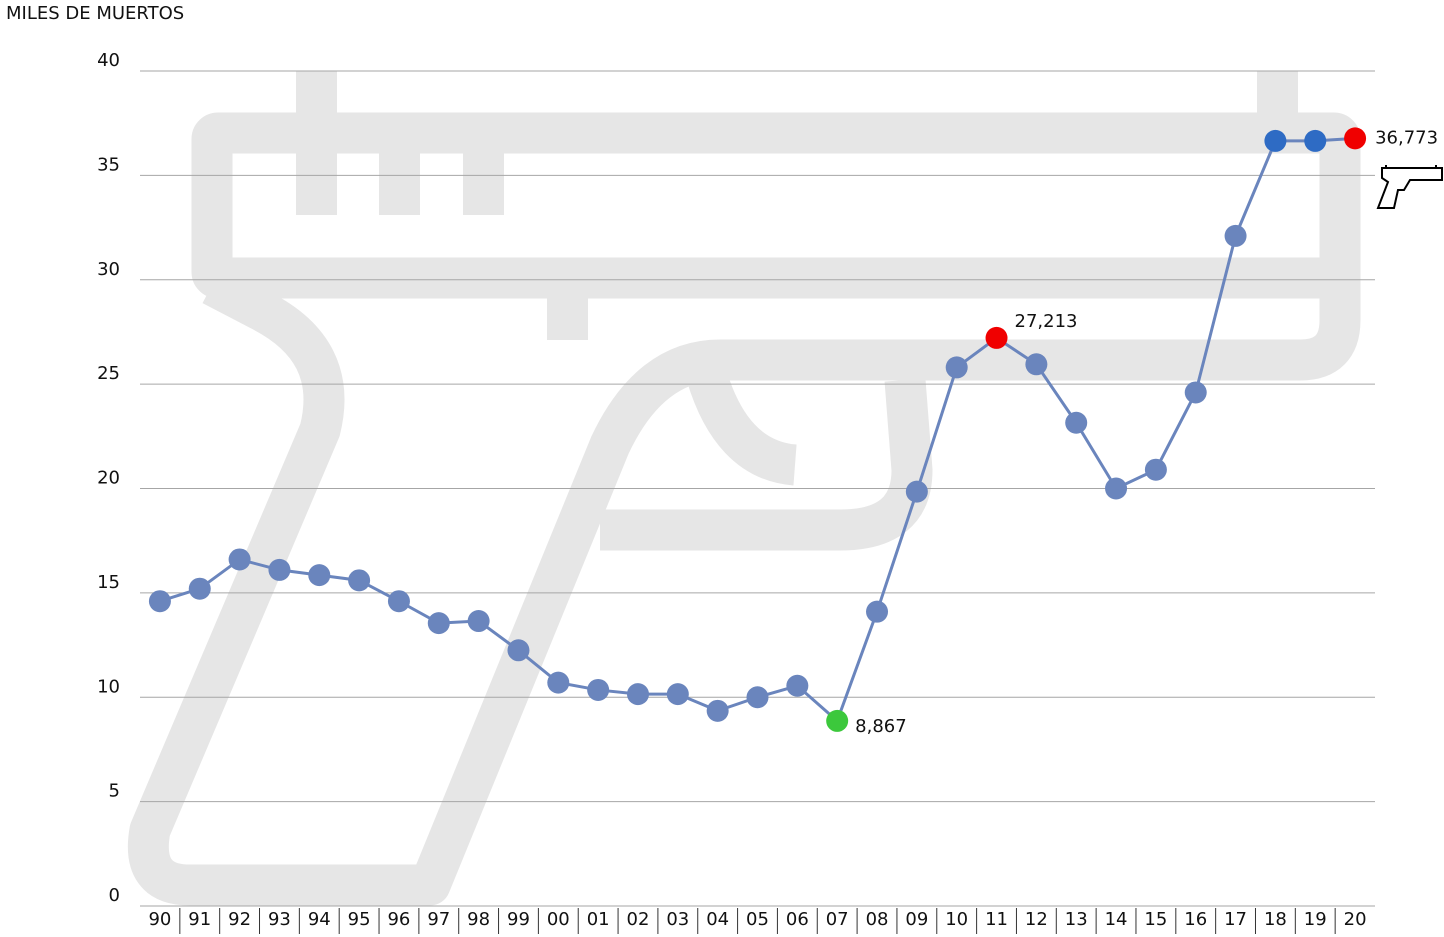  What do you see at coordinates (877, 919) in the screenshot?
I see `x-tick-label: 08` at bounding box center [877, 919].